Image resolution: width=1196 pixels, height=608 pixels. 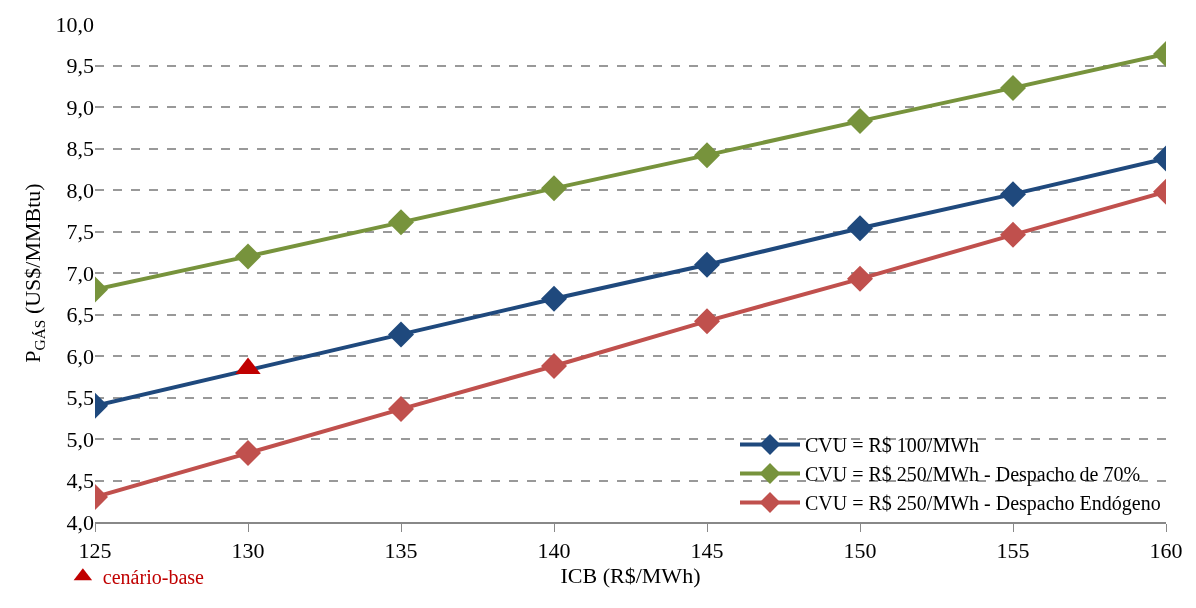 What do you see at coordinates (707, 551) in the screenshot?
I see `x-tick-label: 145` at bounding box center [707, 551].